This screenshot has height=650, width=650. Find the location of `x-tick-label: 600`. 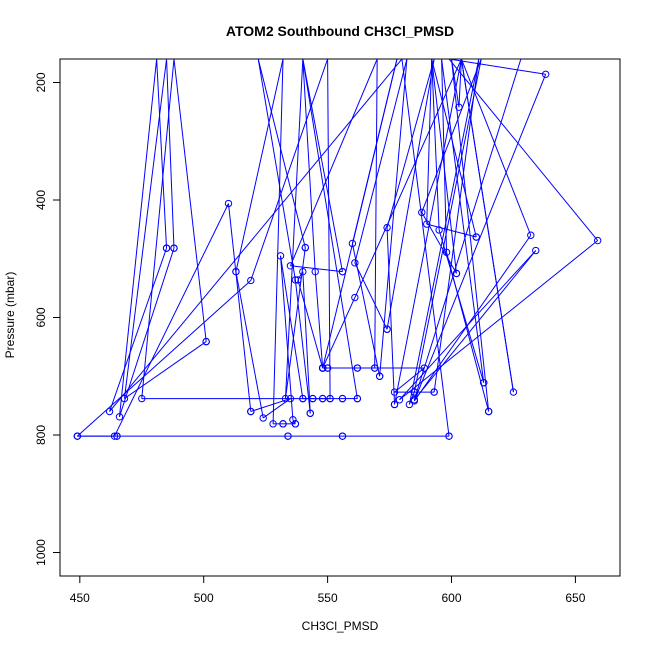

x-tick-label: 600 is located at coordinates (451, 598).